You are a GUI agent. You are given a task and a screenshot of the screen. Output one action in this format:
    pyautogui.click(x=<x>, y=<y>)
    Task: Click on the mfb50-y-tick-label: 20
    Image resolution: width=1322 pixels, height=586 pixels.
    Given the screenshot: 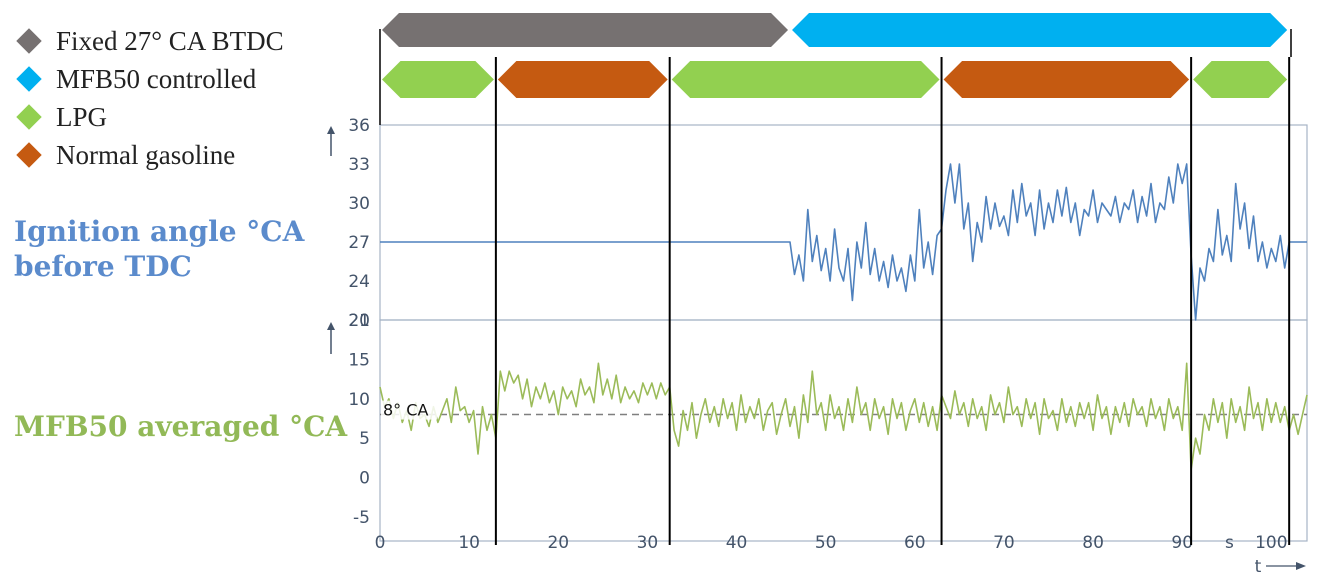 What is the action you would take?
    pyautogui.click(x=359, y=321)
    